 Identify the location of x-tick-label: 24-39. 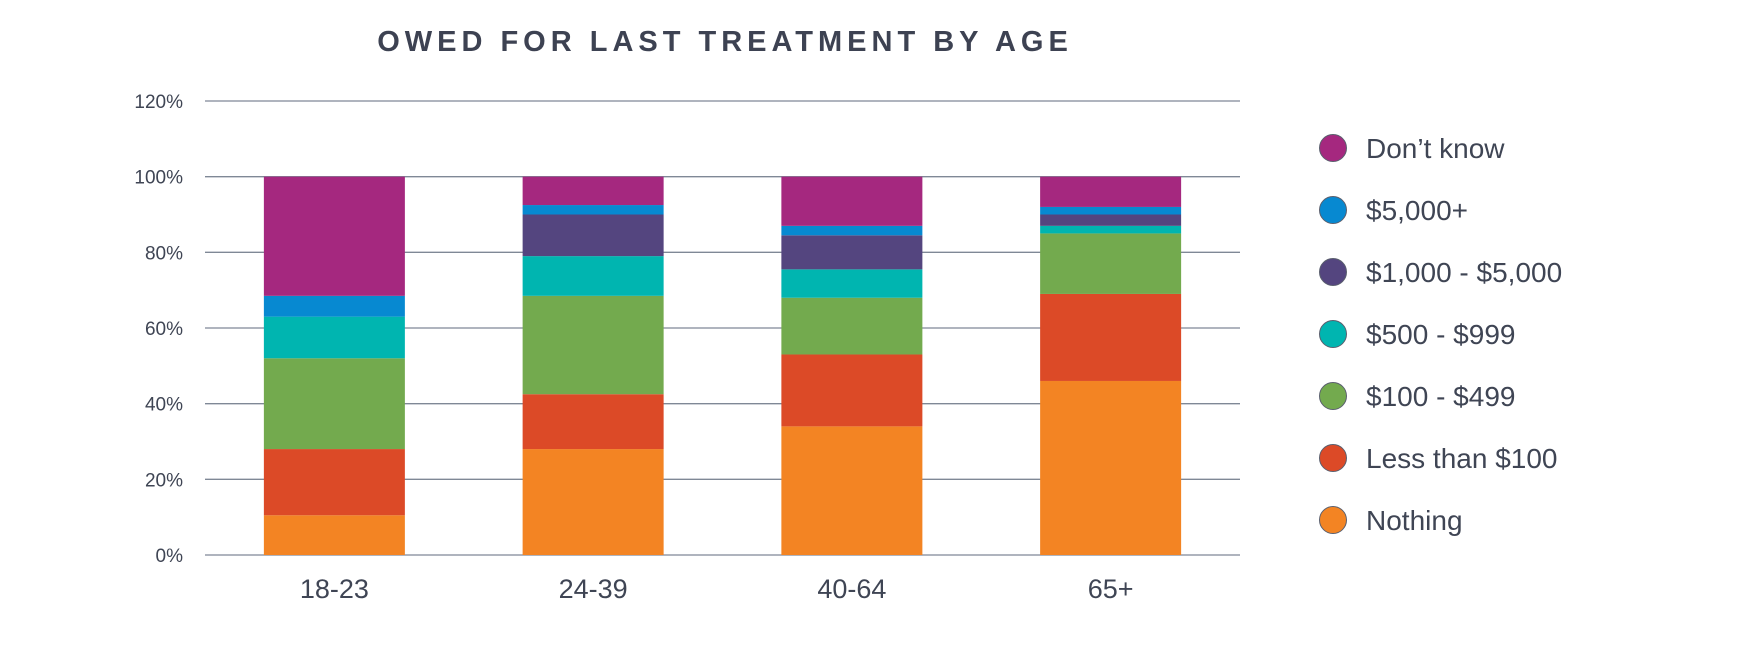
(593, 589).